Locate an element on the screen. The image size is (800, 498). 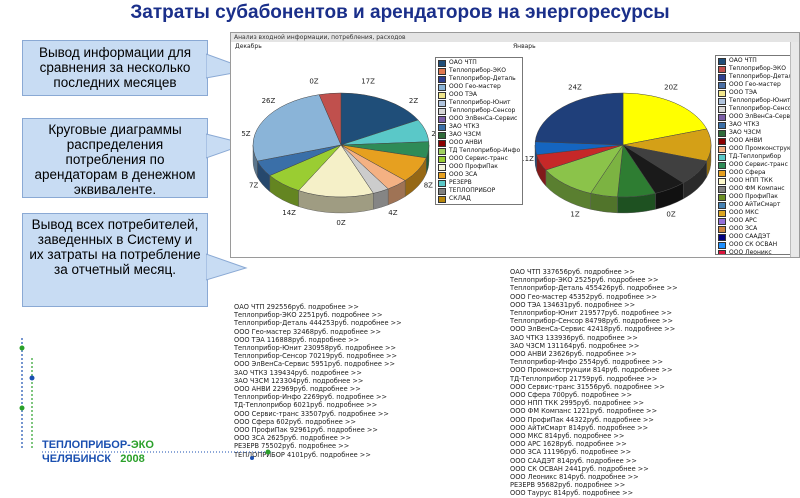
cost-row: ЗАО ЧТКЗ 133936руб. подробнее >> is located at coordinates (574, 337).